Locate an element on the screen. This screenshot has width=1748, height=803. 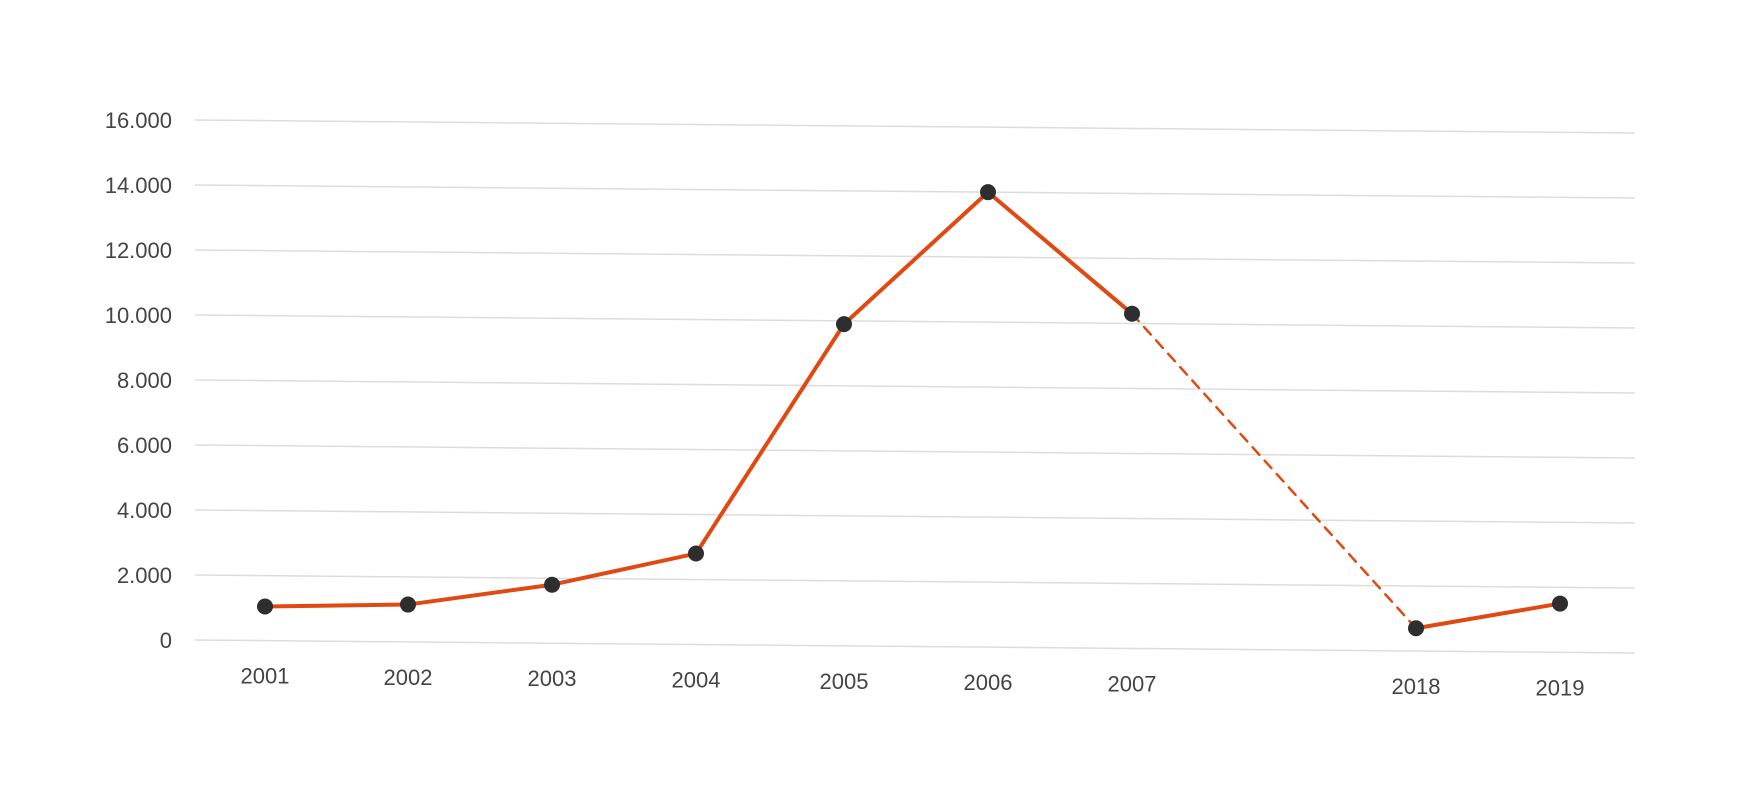
x-tick-label: 2005 is located at coordinates (844, 681).